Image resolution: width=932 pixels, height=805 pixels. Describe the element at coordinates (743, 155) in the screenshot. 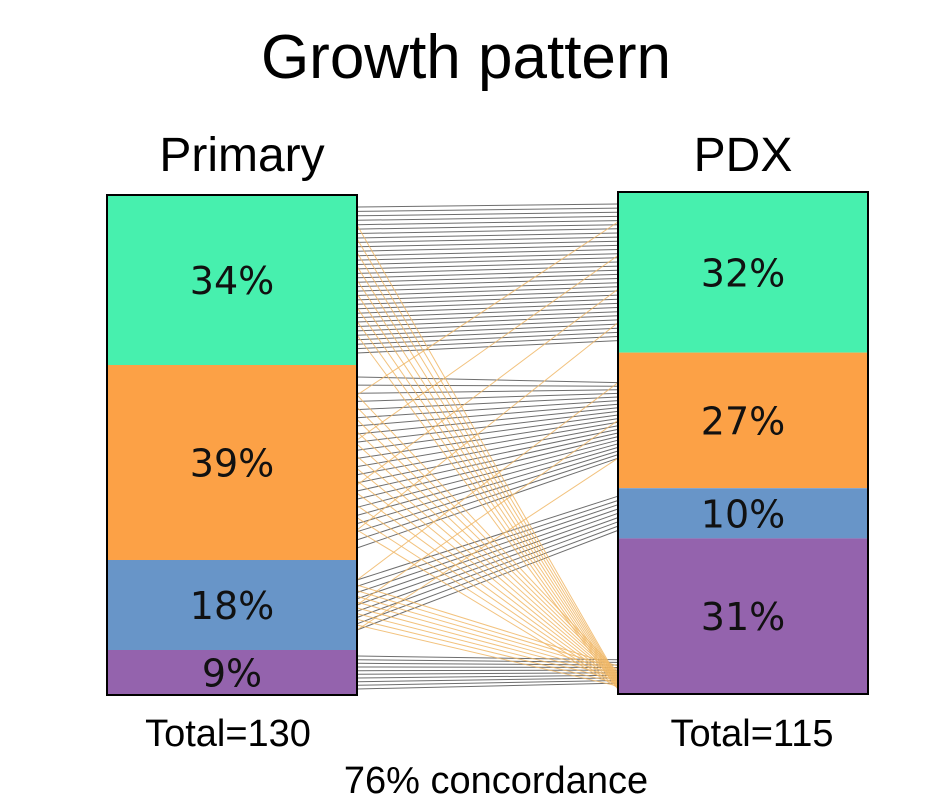

I see `pdx-bar-label: PDX` at that location.